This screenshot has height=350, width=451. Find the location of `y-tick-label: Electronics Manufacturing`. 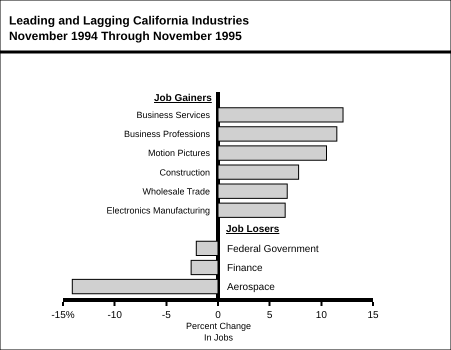

y-tick-label: Electronics Manufacturing is located at coordinates (158, 210).